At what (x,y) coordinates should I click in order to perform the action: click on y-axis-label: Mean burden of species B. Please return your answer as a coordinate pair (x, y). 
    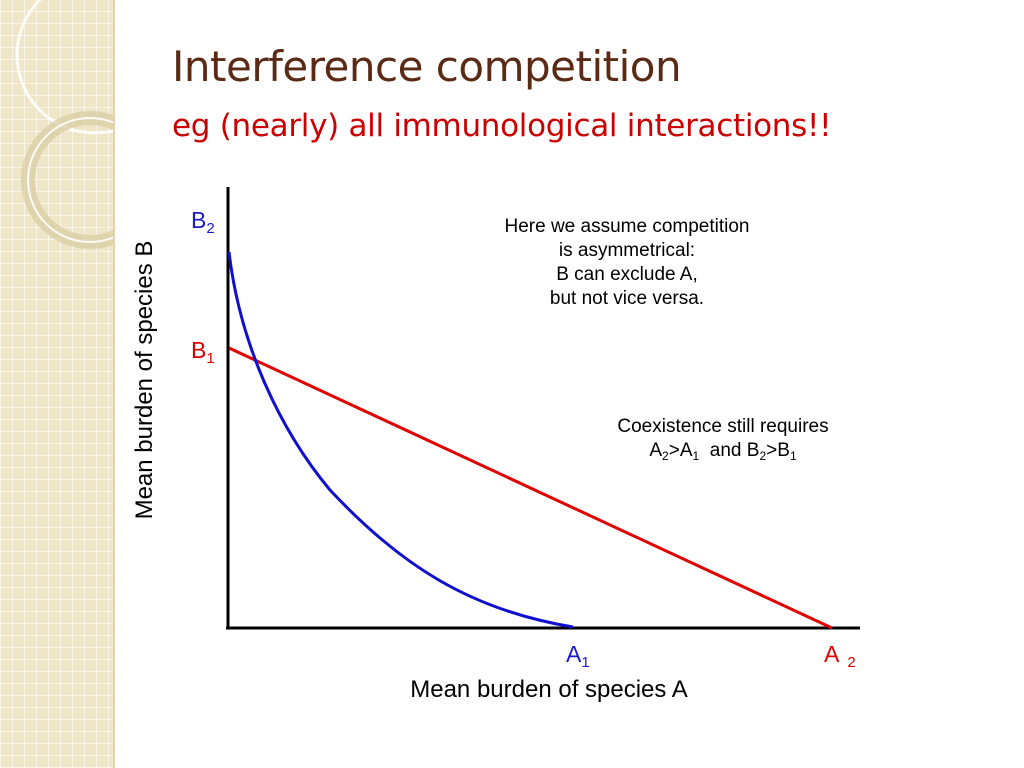
    Looking at the image, I should click on (144, 380).